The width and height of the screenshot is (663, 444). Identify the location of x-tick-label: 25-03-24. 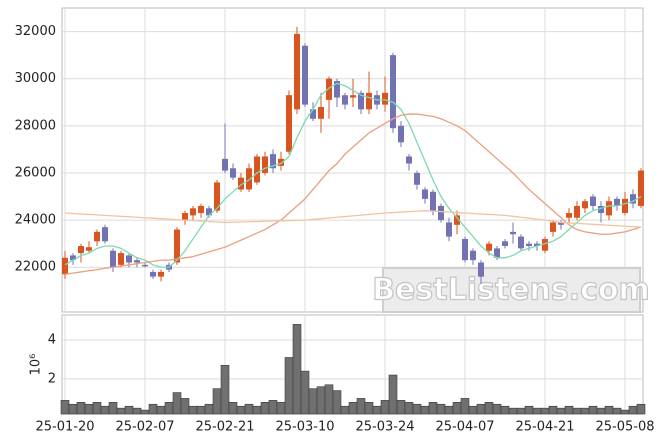
(384, 427).